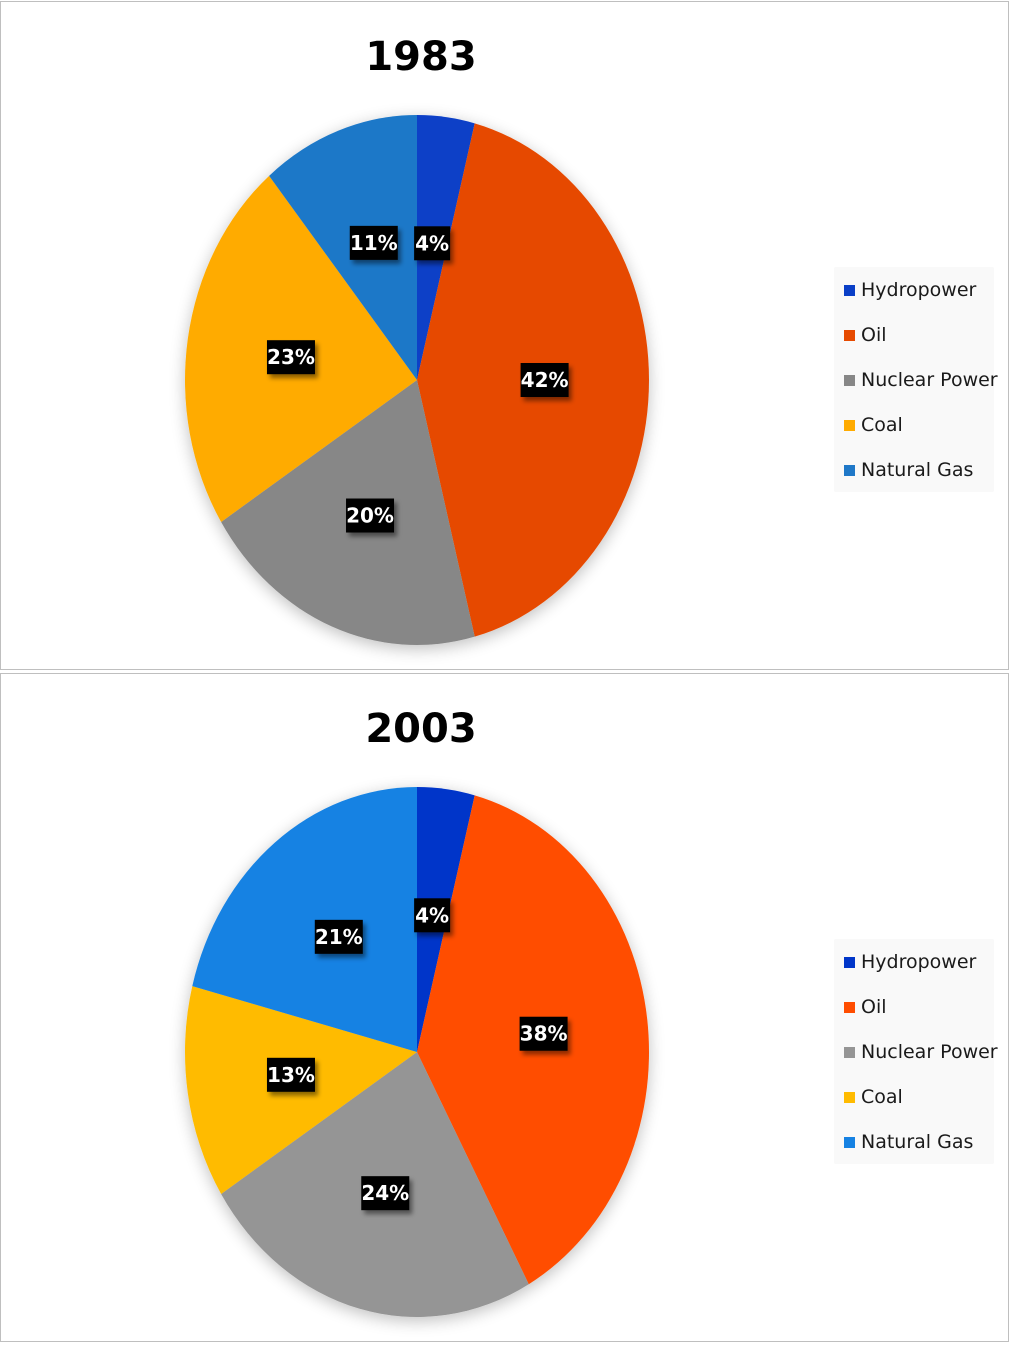 The width and height of the screenshot is (1009, 1346). I want to click on data-label-text: 13%, so click(291, 1075).